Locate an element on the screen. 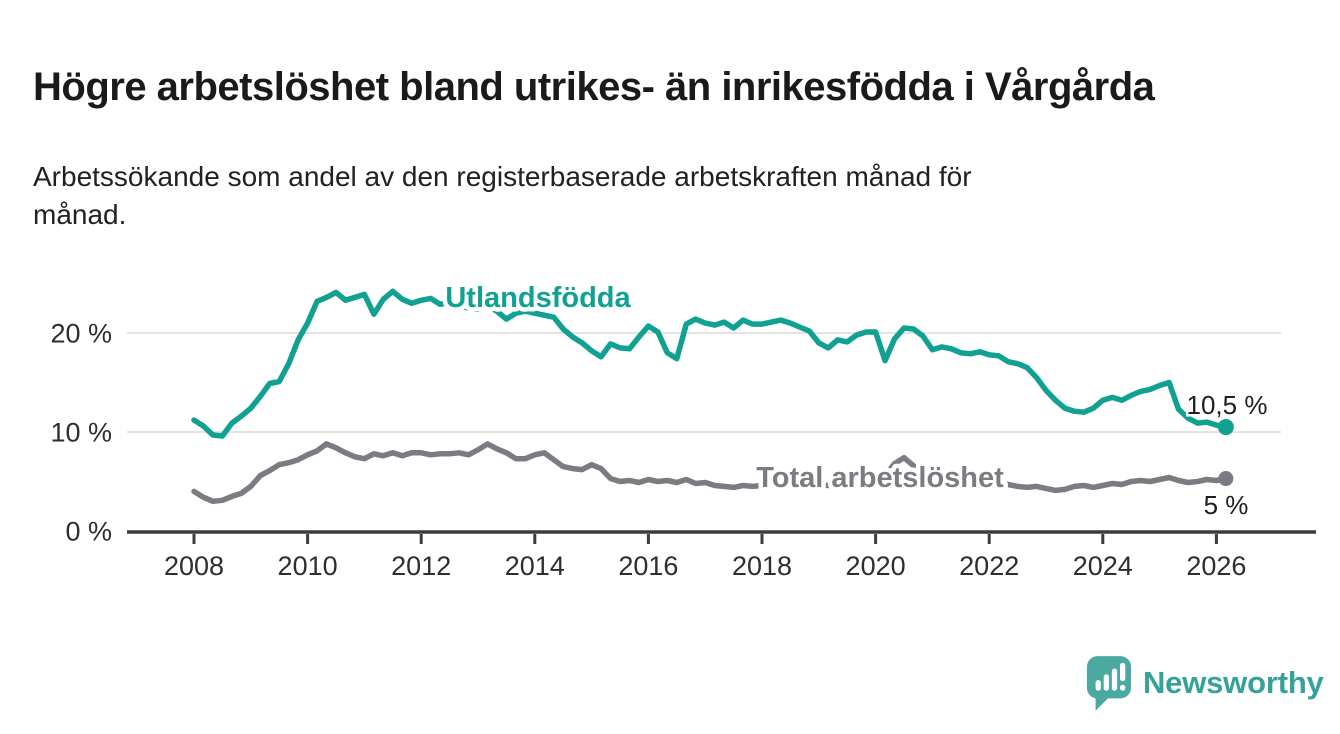  y-tick-label: 0 % is located at coordinates (88, 532).